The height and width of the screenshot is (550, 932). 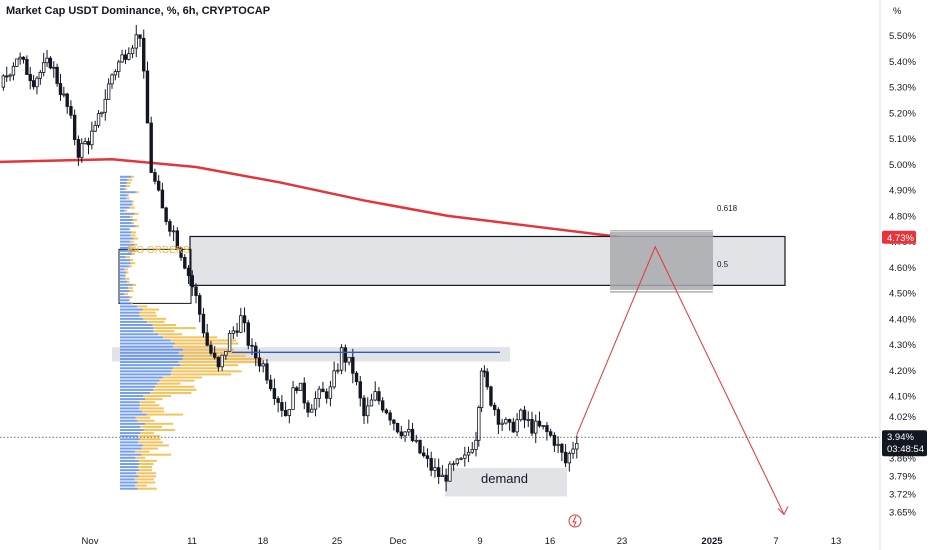 I want to click on price-tick: 5.40%, so click(x=902, y=62).